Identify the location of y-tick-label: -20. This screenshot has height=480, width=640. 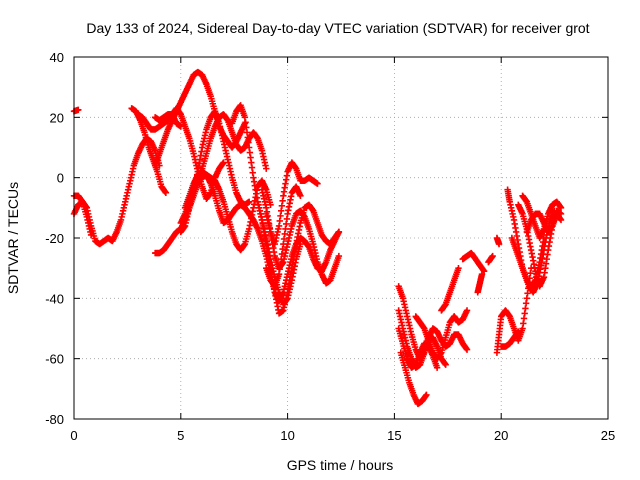
(54, 238).